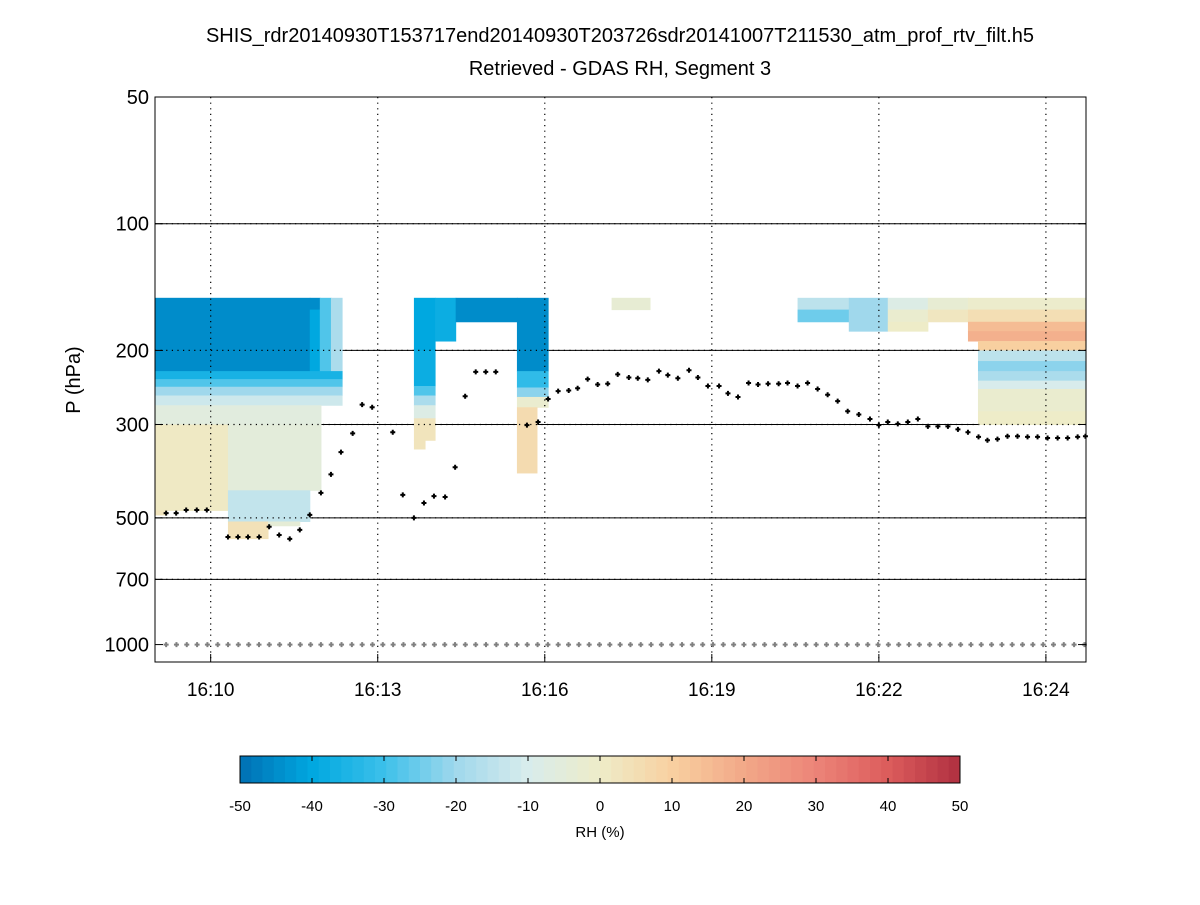 This screenshot has height=905, width=1200. Describe the element at coordinates (888, 806) in the screenshot. I see `colorbar-tick-label: 40` at that location.